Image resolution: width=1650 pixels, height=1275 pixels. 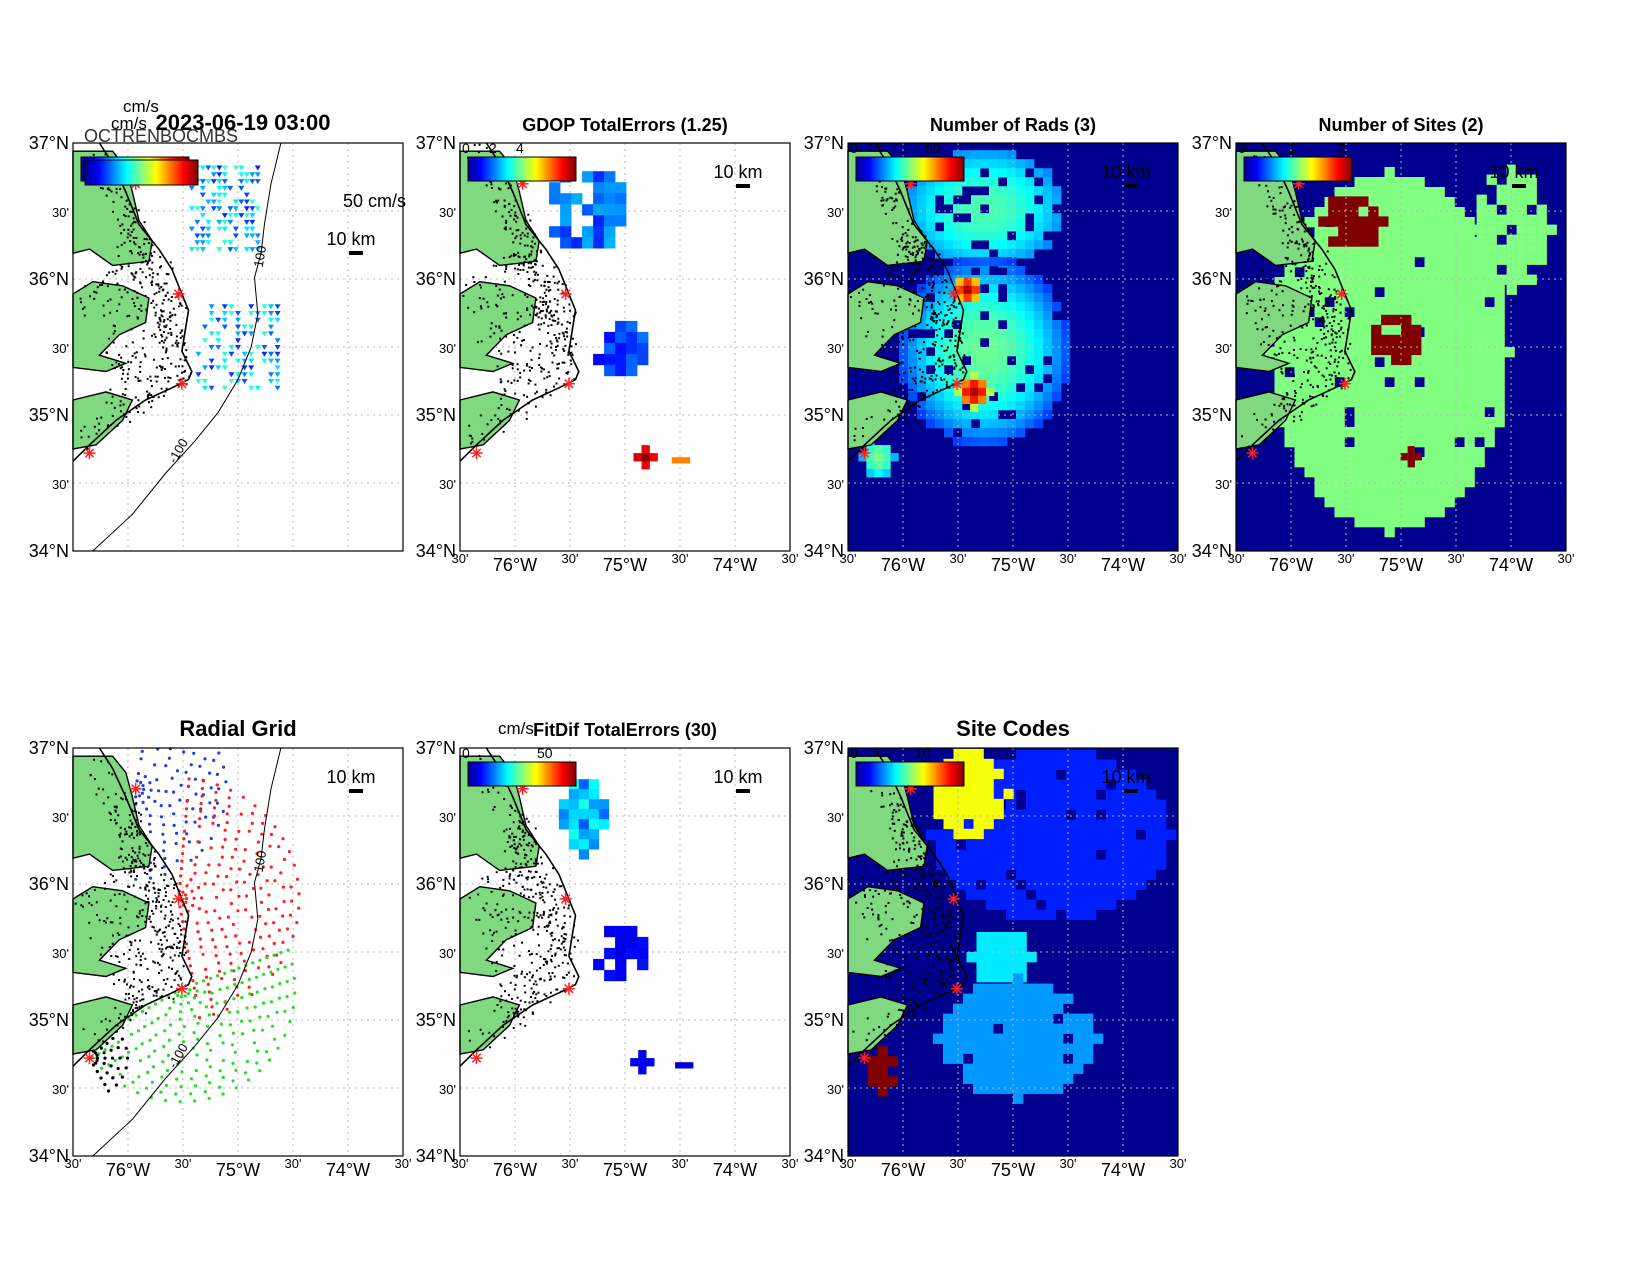 What do you see at coordinates (1212, 279) in the screenshot?
I see `lat-label: 36°N` at bounding box center [1212, 279].